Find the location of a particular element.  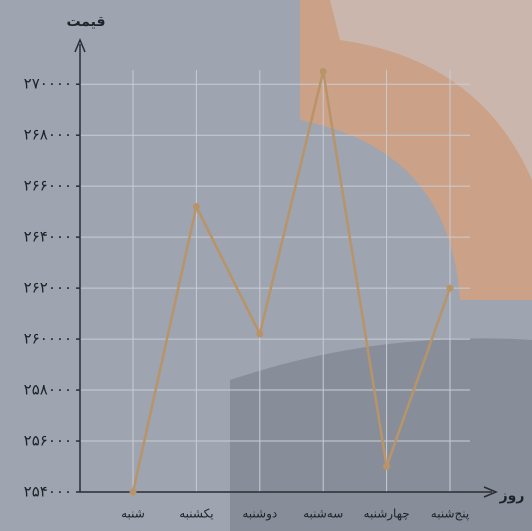

y-tick-label: ۲۵۴۰۰۰ is located at coordinates (48, 492).